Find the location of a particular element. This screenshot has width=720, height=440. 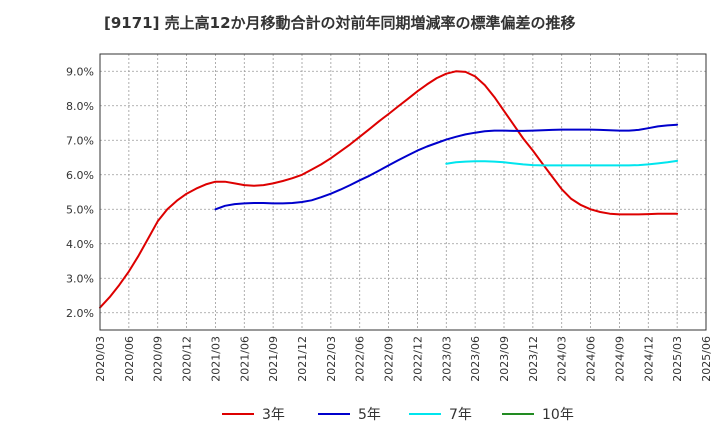

x-tick-label: 2022/12 is located at coordinates (417, 359).